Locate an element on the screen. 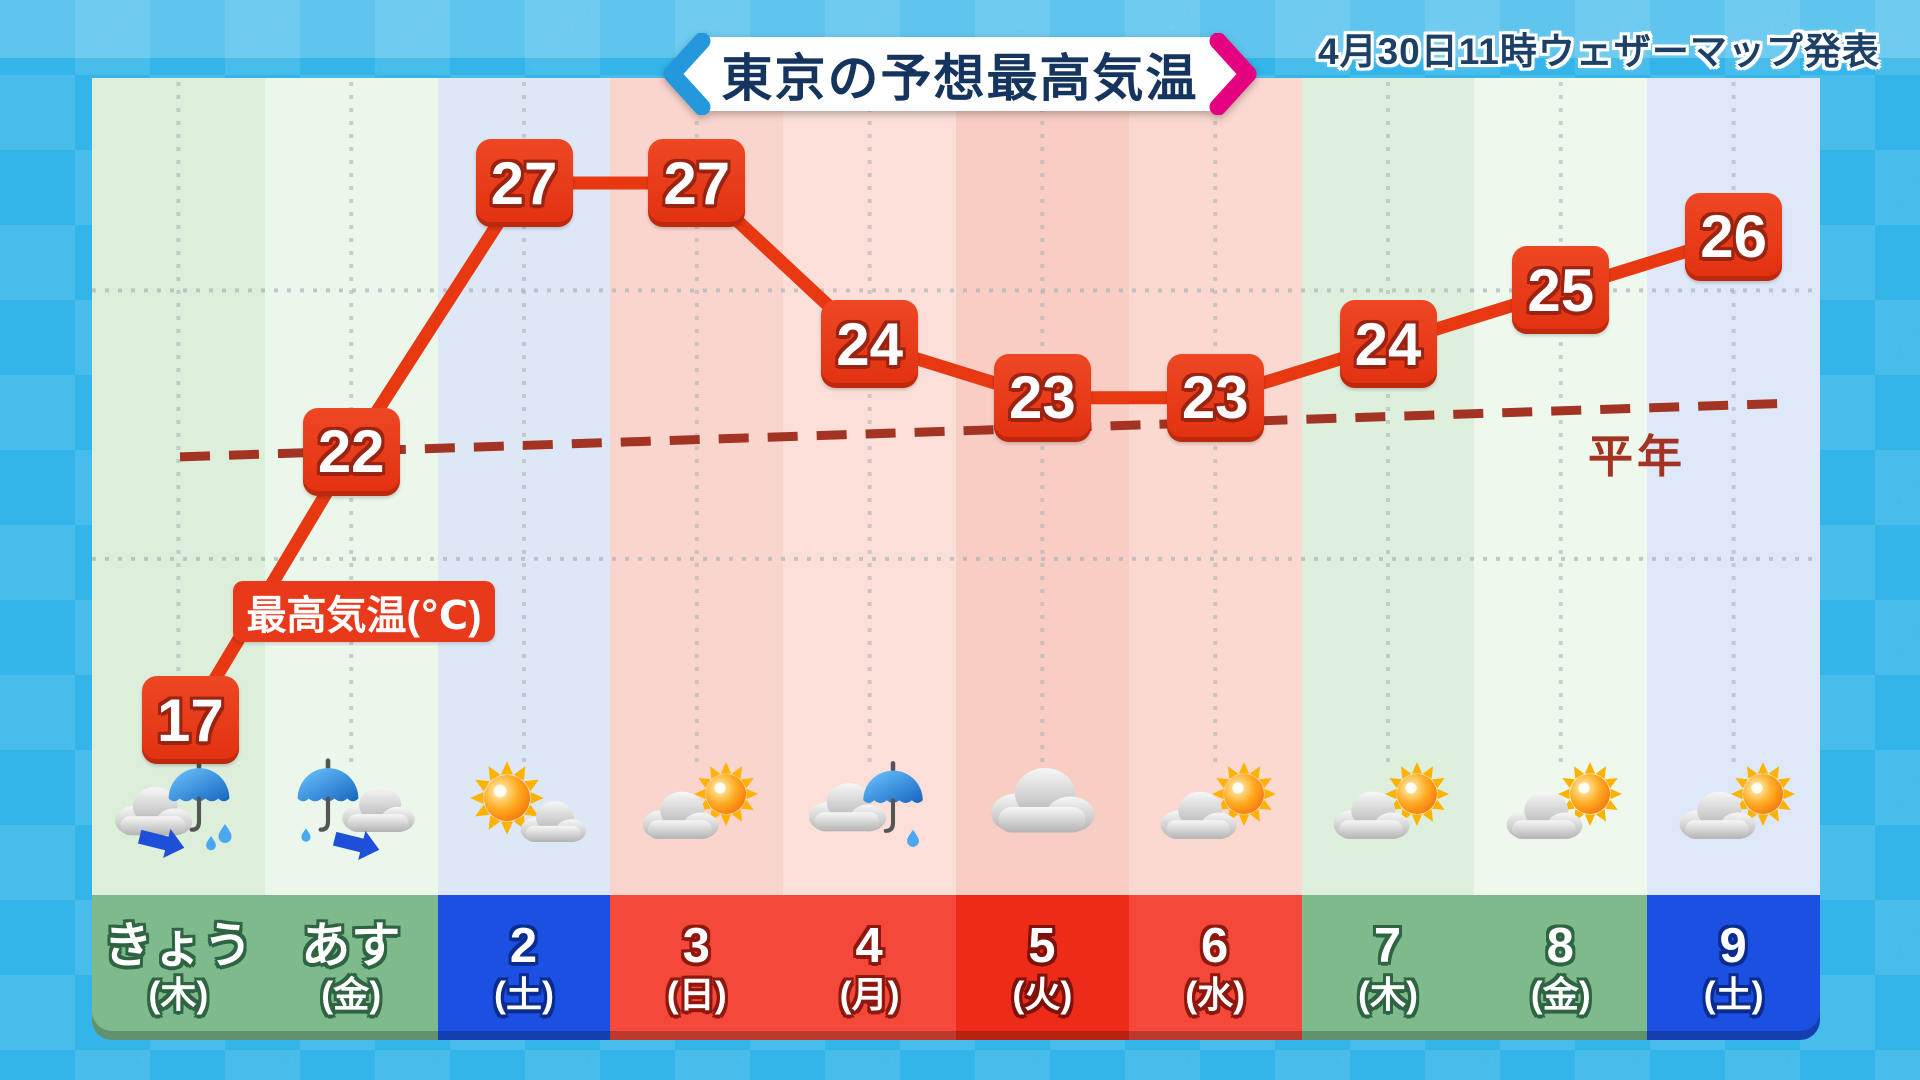 Image resolution: width=1920 pixels, height=1080 pixels. date-label: 9 is located at coordinates (1733, 945).